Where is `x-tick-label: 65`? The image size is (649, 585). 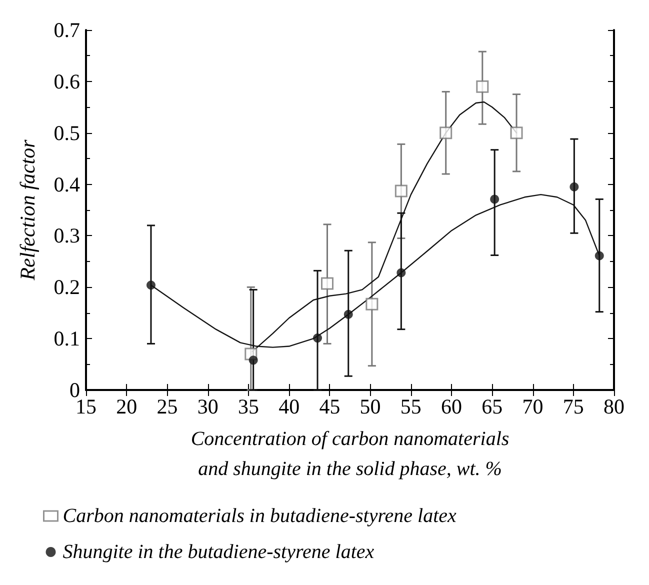
x-tick-label: 65 is located at coordinates (492, 406).